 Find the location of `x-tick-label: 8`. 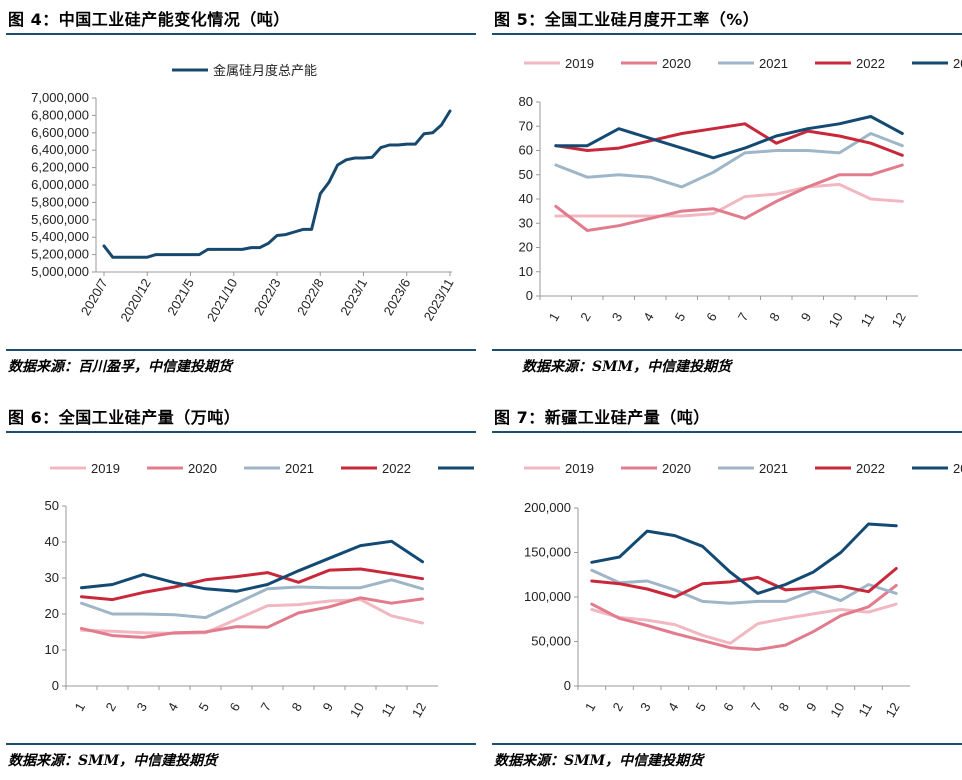

x-tick-label: 8 is located at coordinates (783, 707).